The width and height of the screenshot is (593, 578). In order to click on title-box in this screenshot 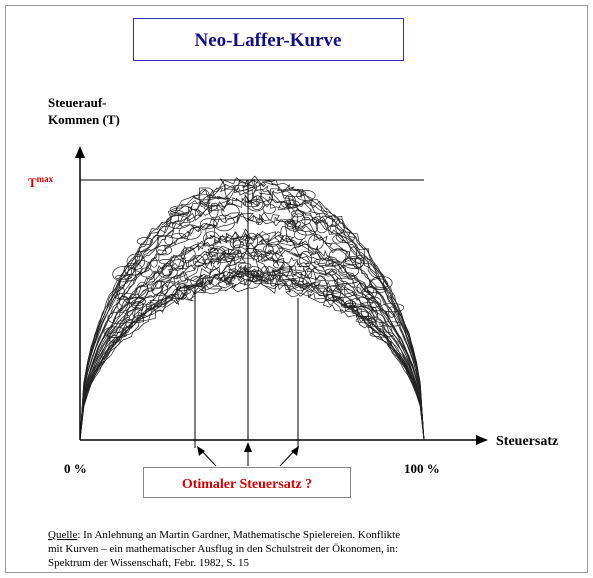, I will do `click(268, 39)`.